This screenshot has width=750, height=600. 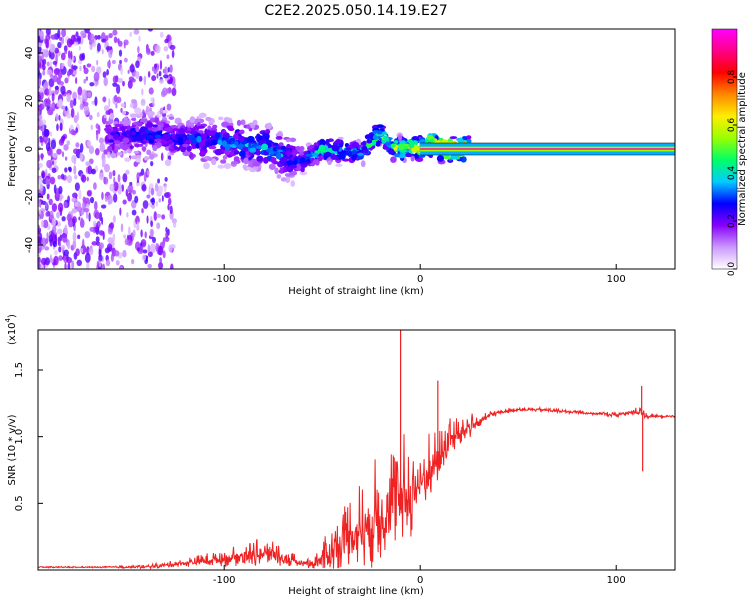 What do you see at coordinates (419, 575) in the screenshot?
I see `snr-x-ticks: -100 0 100` at bounding box center [419, 575].